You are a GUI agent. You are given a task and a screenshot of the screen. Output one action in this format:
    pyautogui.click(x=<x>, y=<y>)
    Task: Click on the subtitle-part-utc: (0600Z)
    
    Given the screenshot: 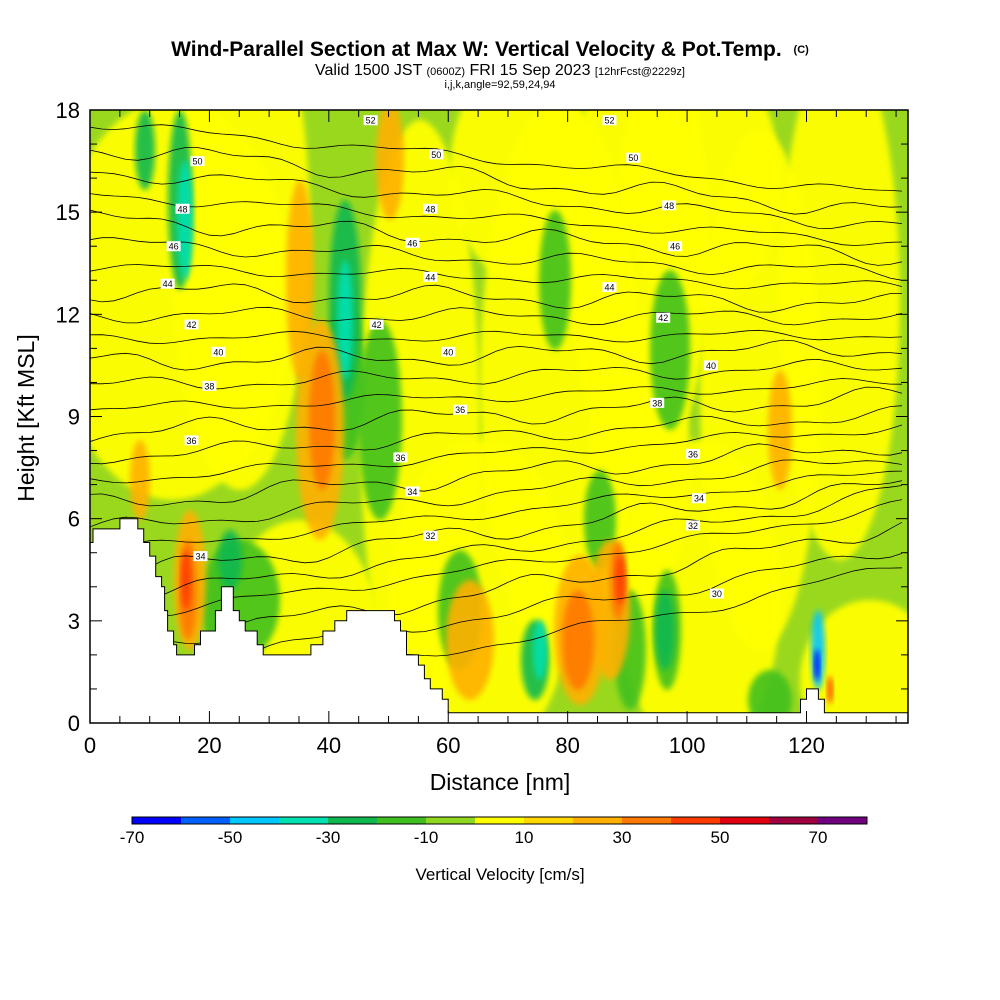 What is the action you would take?
    pyautogui.click(x=446, y=72)
    